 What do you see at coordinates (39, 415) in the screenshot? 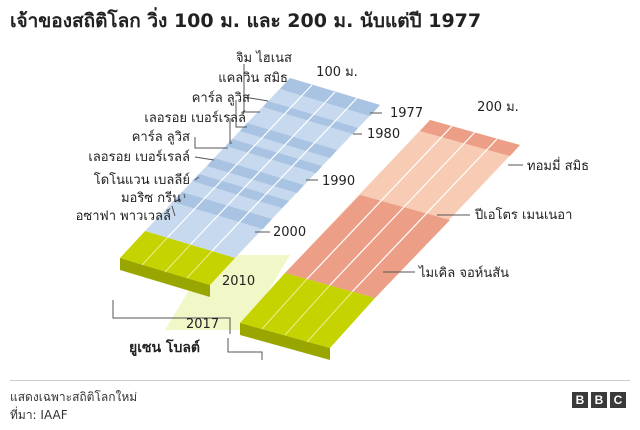
I see `source-note: ที่มา: IAAF` at bounding box center [39, 415].